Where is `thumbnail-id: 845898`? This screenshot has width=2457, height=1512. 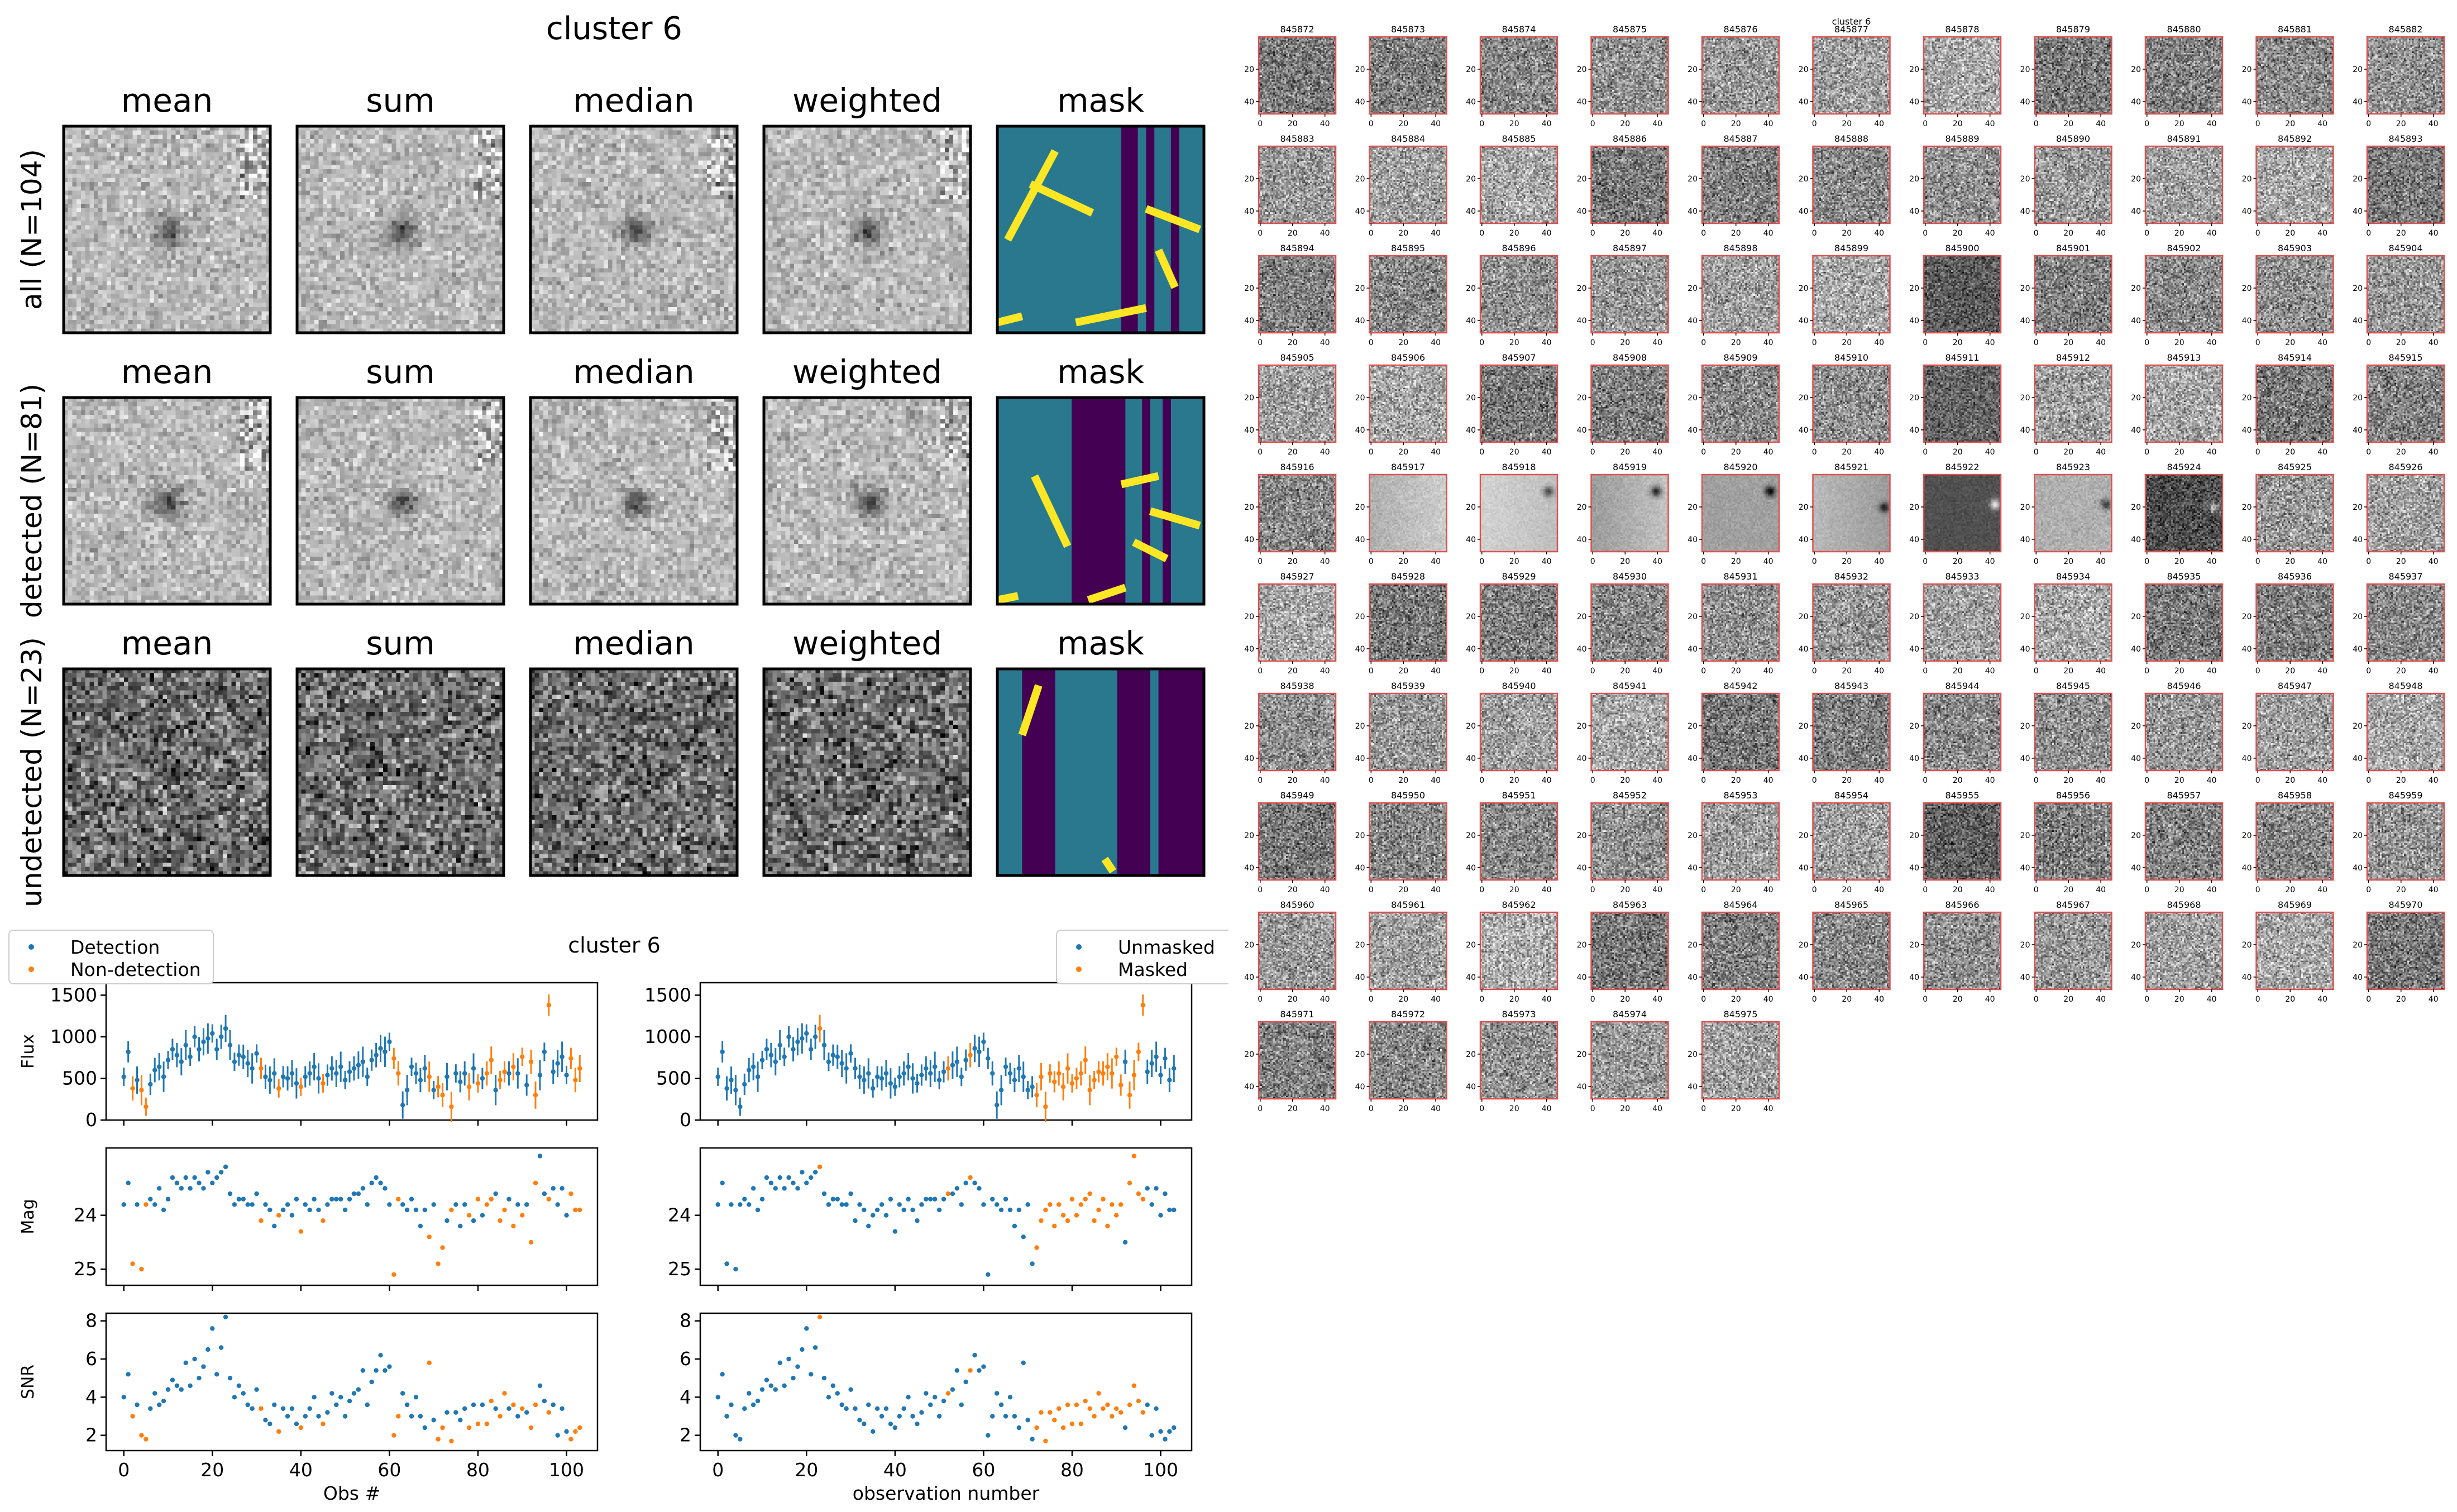 thumbnail-id: 845898 is located at coordinates (1740, 248).